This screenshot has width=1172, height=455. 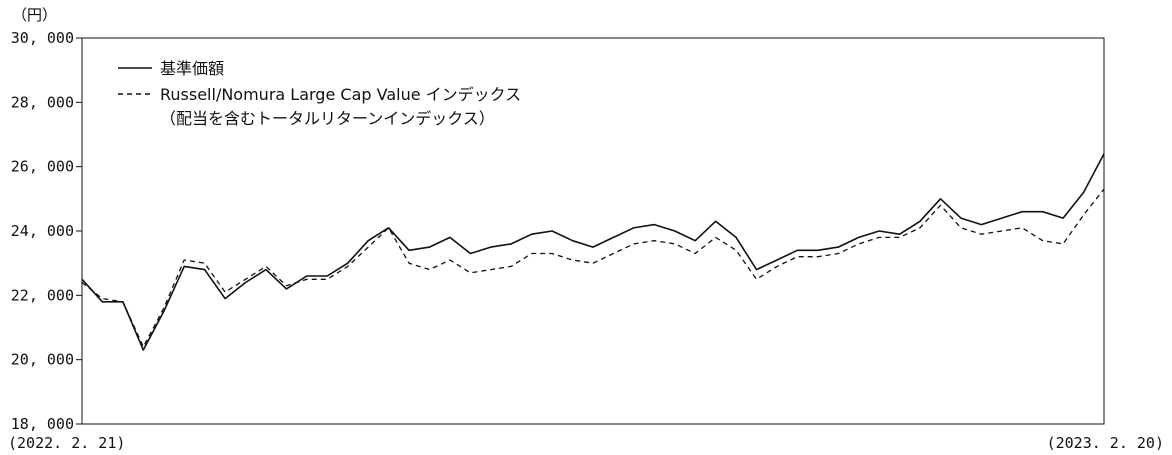 What do you see at coordinates (42, 38) in the screenshot?
I see `y-tick-label: 30, 000` at bounding box center [42, 38].